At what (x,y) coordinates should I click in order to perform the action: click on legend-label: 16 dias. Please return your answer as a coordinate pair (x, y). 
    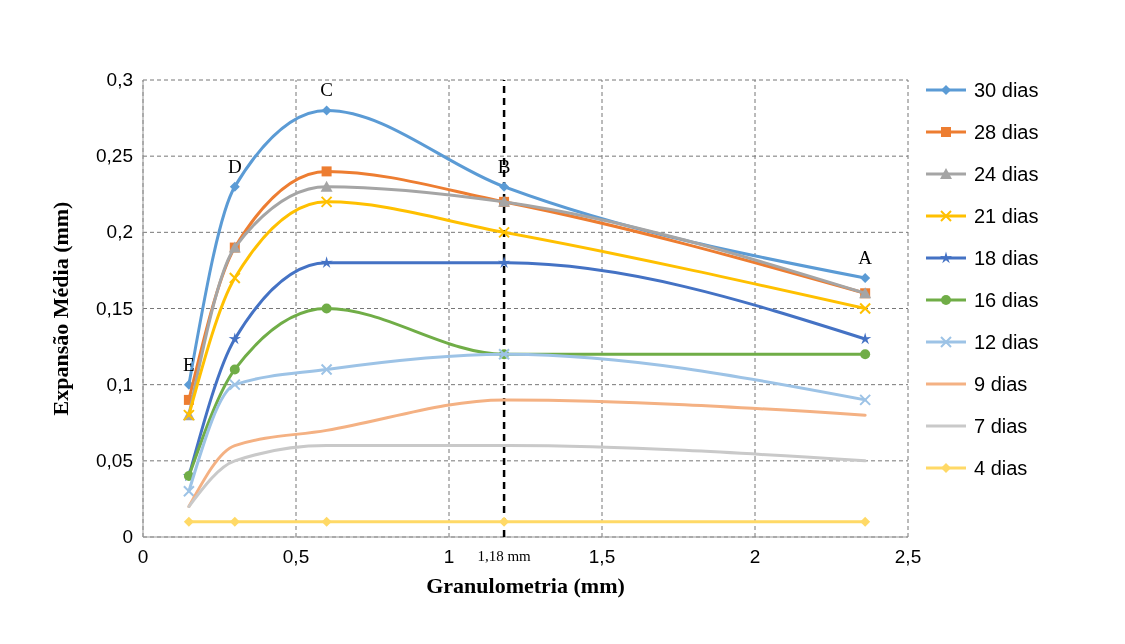
    Looking at the image, I should click on (1006, 300).